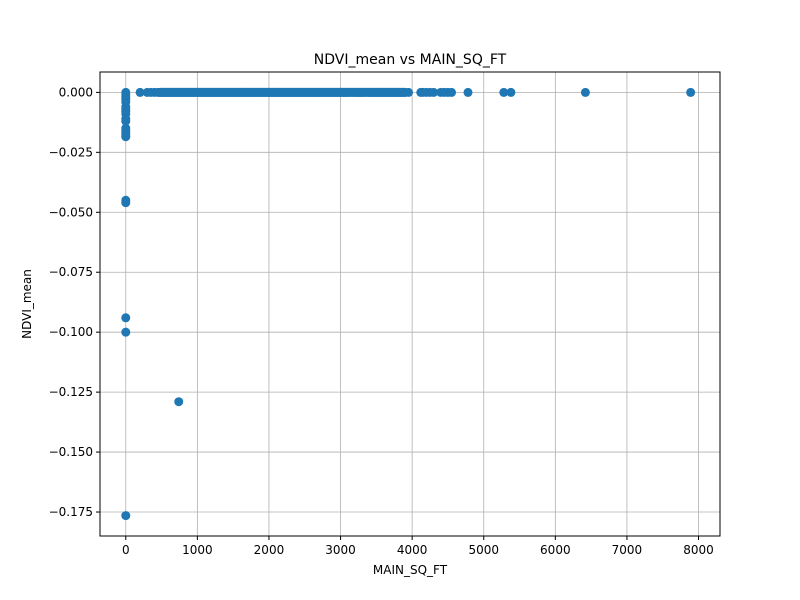  What do you see at coordinates (71, 272) in the screenshot?
I see `y-tick-label: −0.075` at bounding box center [71, 272].